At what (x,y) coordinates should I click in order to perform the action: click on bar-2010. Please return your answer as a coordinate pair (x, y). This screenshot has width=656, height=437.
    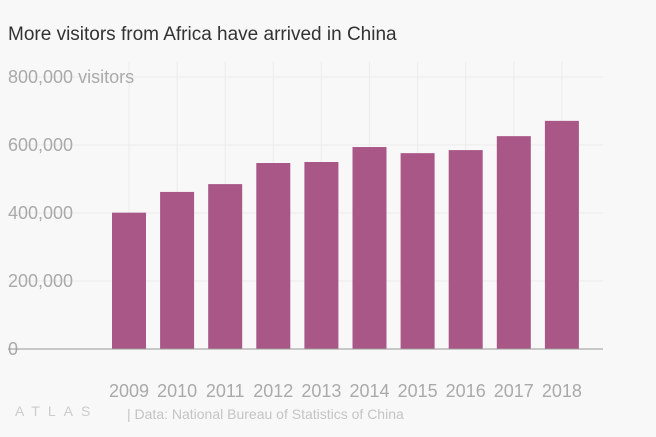
    Looking at the image, I should click on (177, 270).